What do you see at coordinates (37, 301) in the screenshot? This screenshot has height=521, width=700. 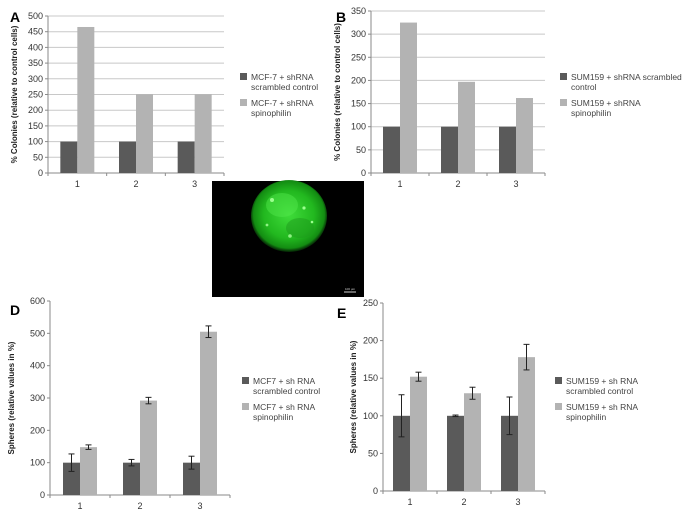 I see `y-tick-label: 600` at bounding box center [37, 301].